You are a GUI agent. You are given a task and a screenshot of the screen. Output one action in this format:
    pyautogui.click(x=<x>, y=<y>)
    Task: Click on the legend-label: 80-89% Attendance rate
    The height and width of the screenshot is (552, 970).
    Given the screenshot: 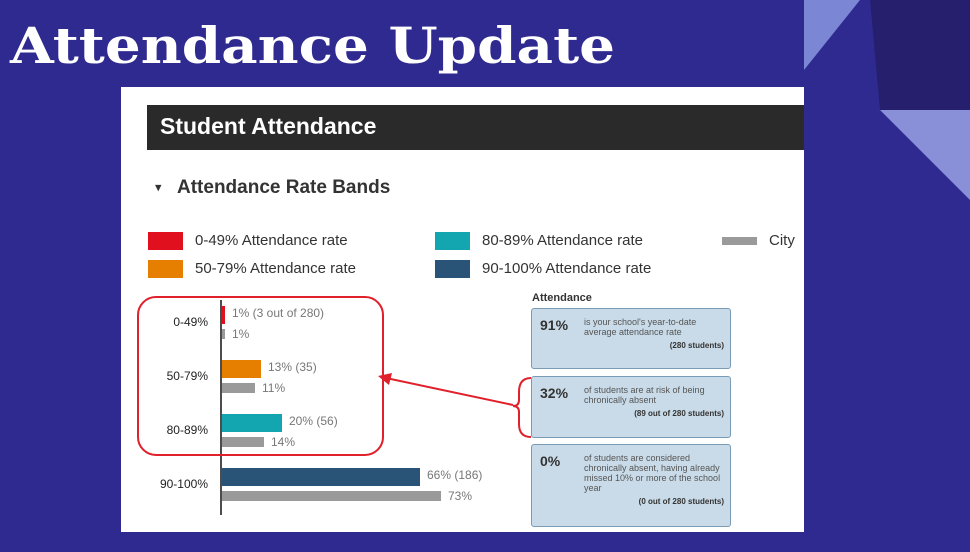 What is the action you would take?
    pyautogui.click(x=562, y=240)
    